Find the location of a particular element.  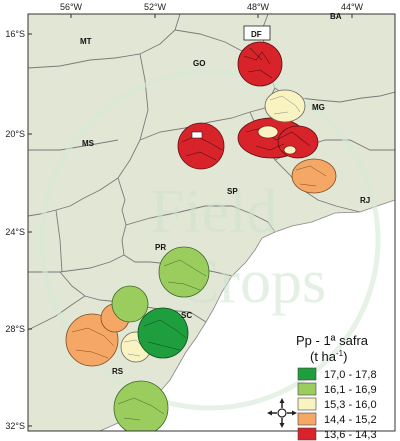

yield-region-mg is located at coordinates (285, 106).